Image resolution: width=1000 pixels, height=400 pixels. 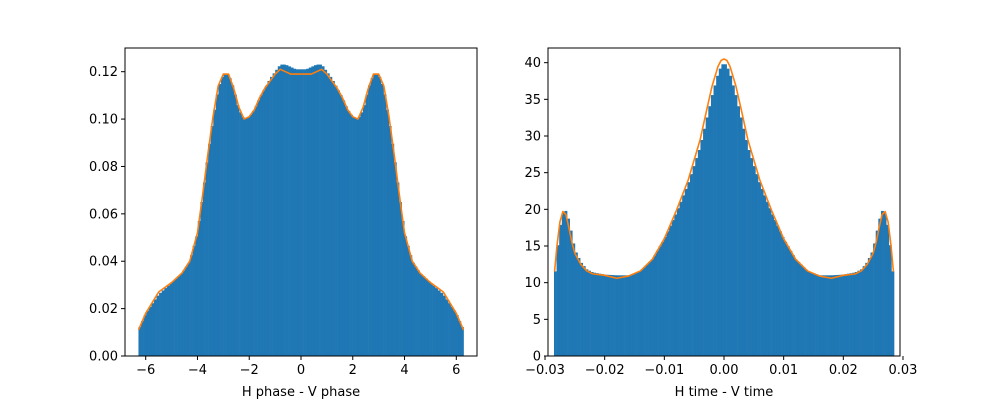 I want to click on x-axis-label: H phase - V phase, so click(x=301, y=392).